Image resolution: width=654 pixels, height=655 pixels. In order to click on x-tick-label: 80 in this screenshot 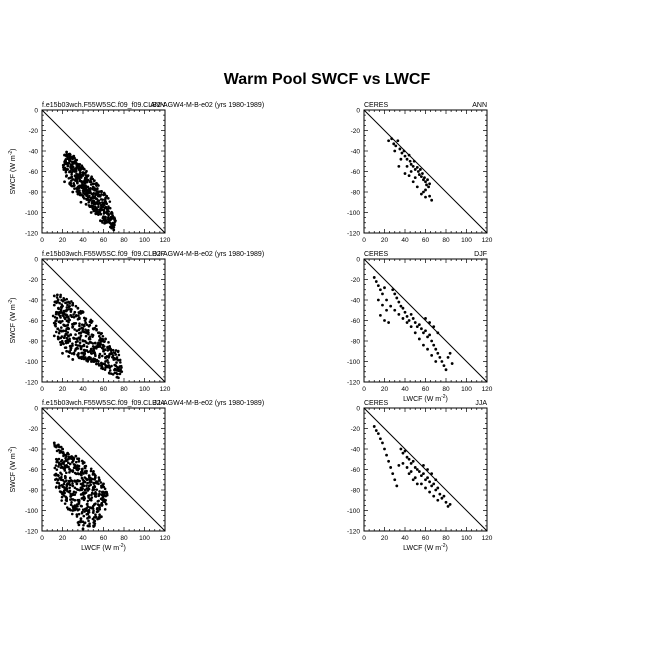, I will do `click(446, 240)`.